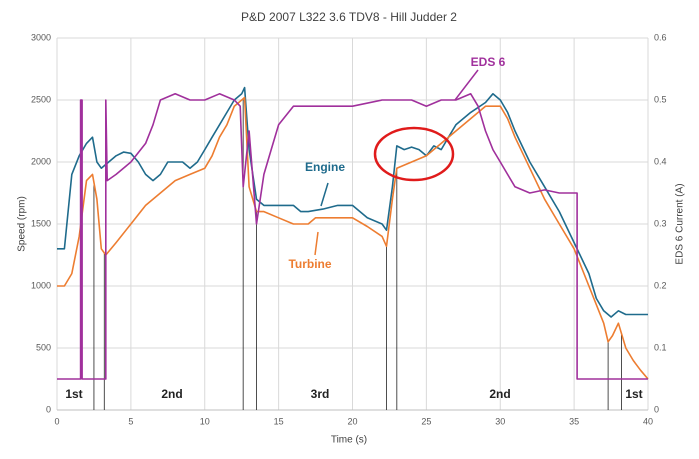 Image resolution: width=699 pixels, height=459 pixels. Describe the element at coordinates (41, 161) in the screenshot. I see `y-tick-label: 2000` at that location.